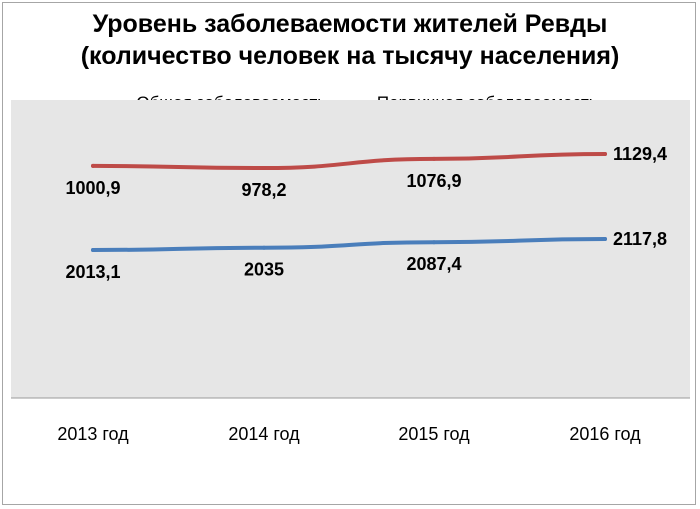 This screenshot has width=700, height=509. Describe the element at coordinates (433, 181) in the screenshot. I see `data-label: 1076,9` at that location.